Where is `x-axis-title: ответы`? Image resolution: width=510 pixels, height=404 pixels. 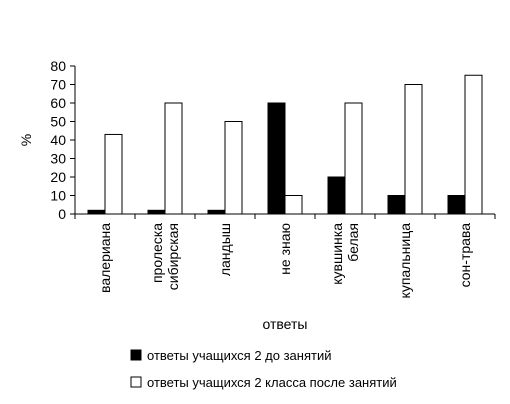
x-axis-title: ответы is located at coordinates (285, 324).